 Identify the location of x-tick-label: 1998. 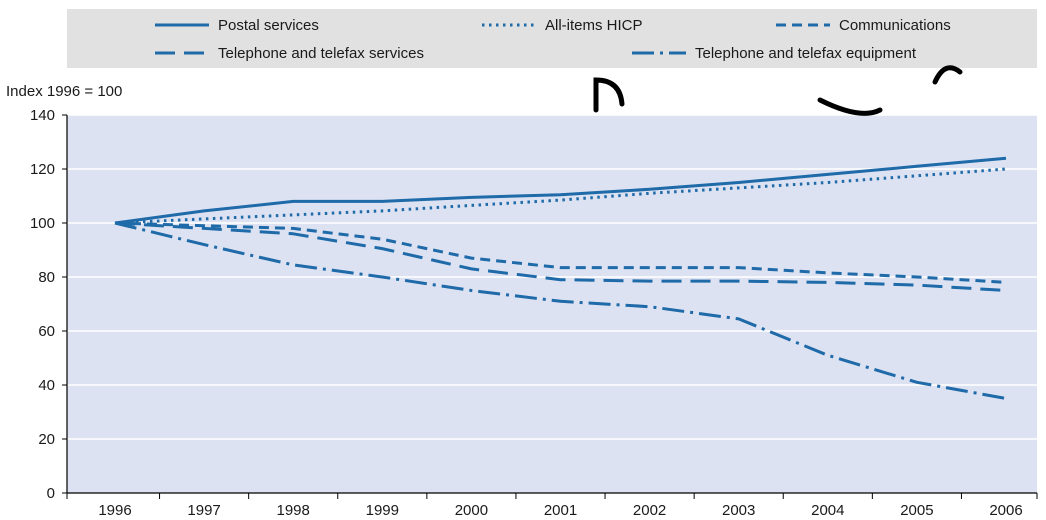
(293, 510).